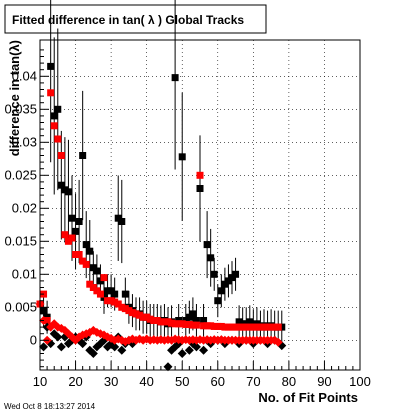  I want to click on x-tick-label: 40, so click(146, 381).